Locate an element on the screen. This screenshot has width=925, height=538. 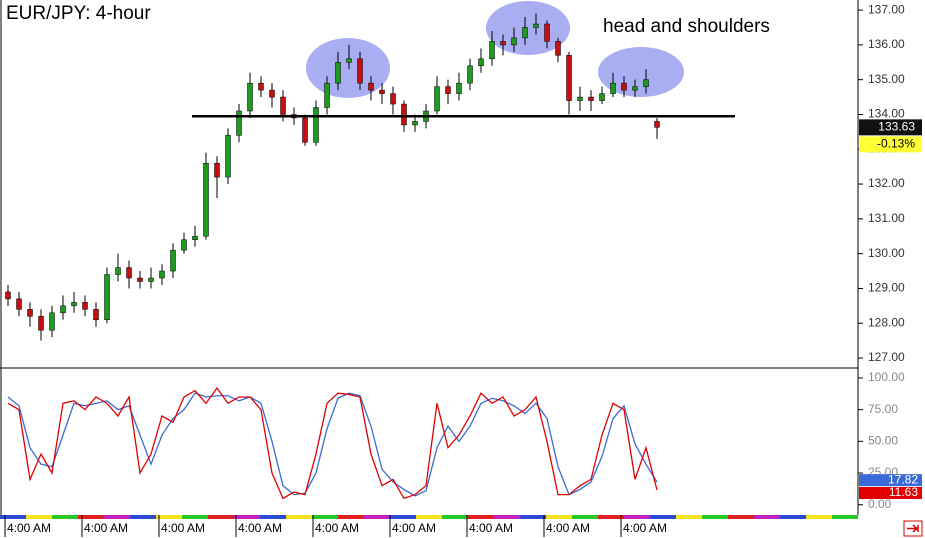
session-strip is located at coordinates (429, 517).